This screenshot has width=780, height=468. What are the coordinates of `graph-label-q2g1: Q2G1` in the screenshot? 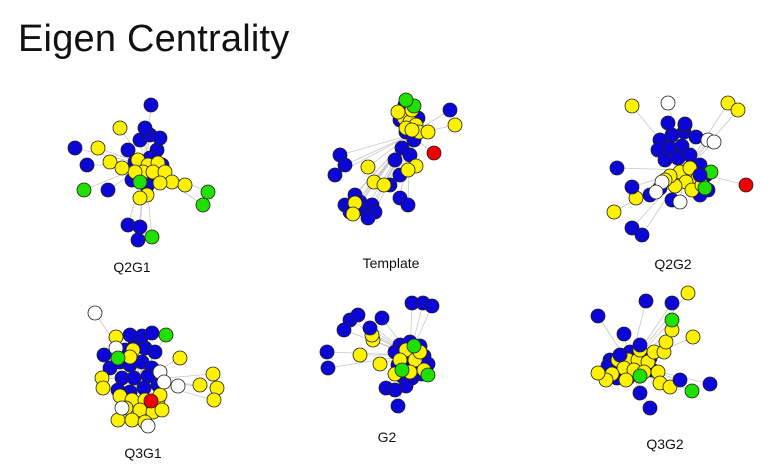 It's located at (132, 267).